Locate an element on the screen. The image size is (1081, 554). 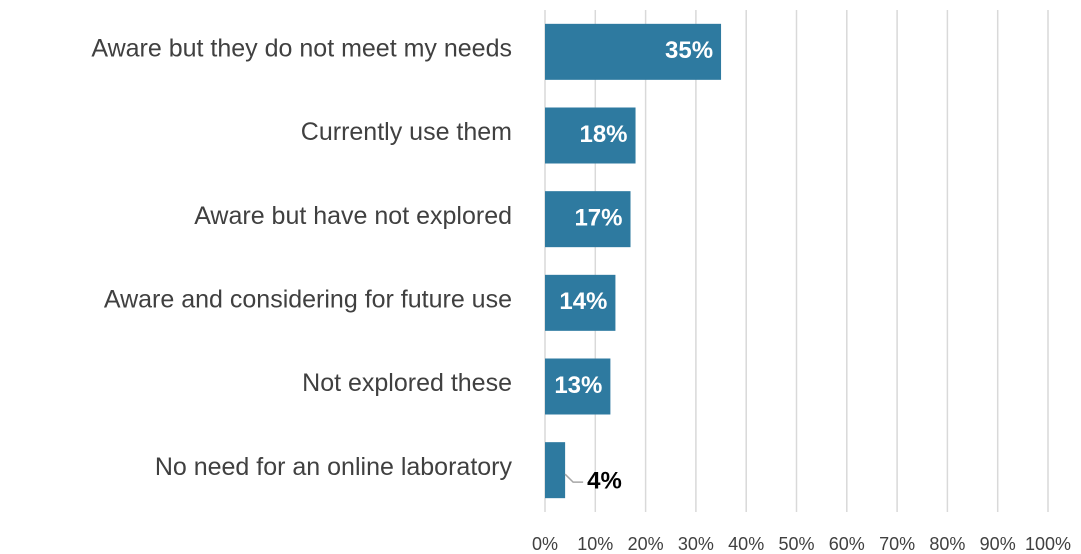
x-tick-label: 70% is located at coordinates (897, 544).